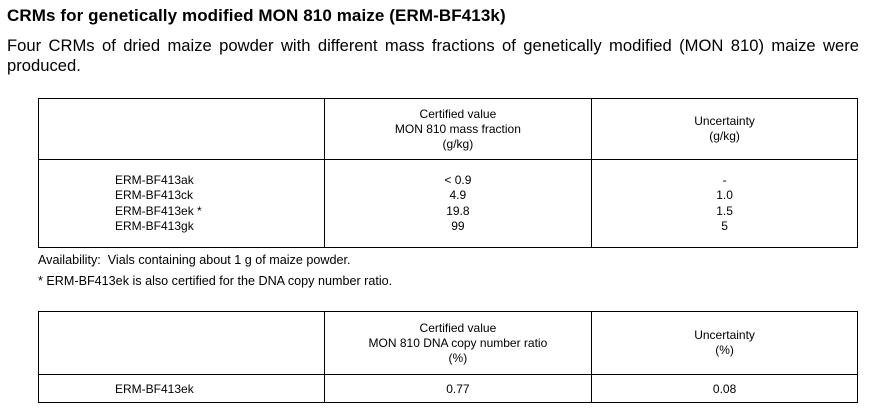 Image resolution: width=871 pixels, height=417 pixels. Describe the element at coordinates (458, 179) in the screenshot. I see `certified-value: < 0.9` at that location.